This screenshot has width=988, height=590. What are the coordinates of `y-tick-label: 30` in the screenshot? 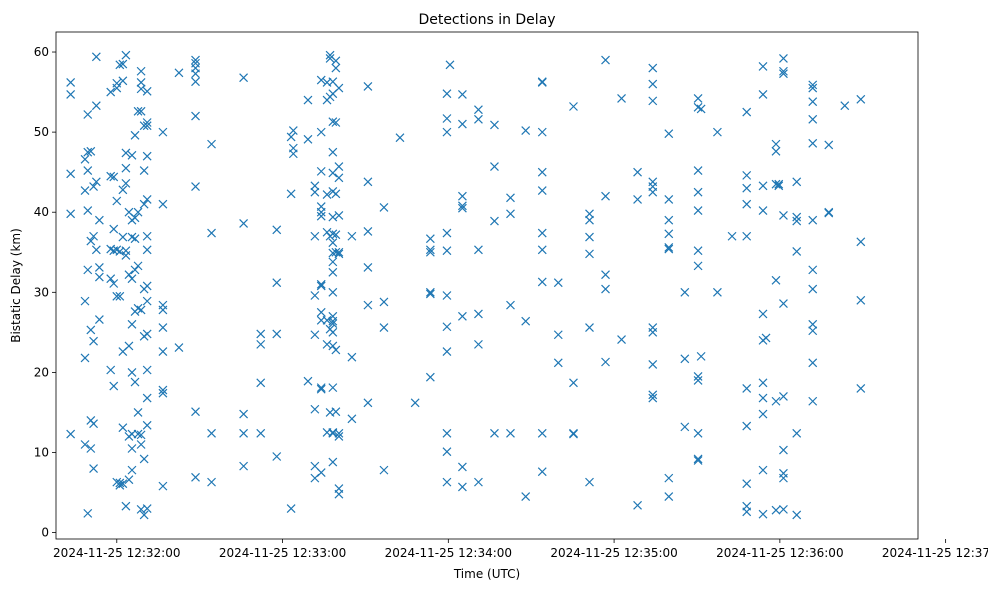 It's located at (41, 292).